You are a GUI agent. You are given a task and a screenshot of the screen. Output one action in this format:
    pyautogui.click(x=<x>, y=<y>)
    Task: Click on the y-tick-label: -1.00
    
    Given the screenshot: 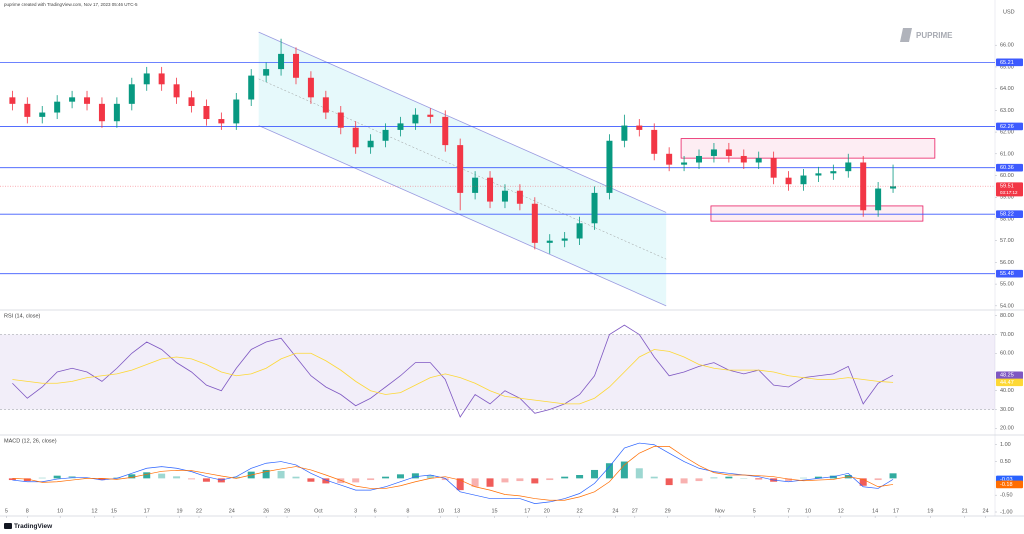 What is the action you would take?
    pyautogui.click(x=1006, y=512)
    